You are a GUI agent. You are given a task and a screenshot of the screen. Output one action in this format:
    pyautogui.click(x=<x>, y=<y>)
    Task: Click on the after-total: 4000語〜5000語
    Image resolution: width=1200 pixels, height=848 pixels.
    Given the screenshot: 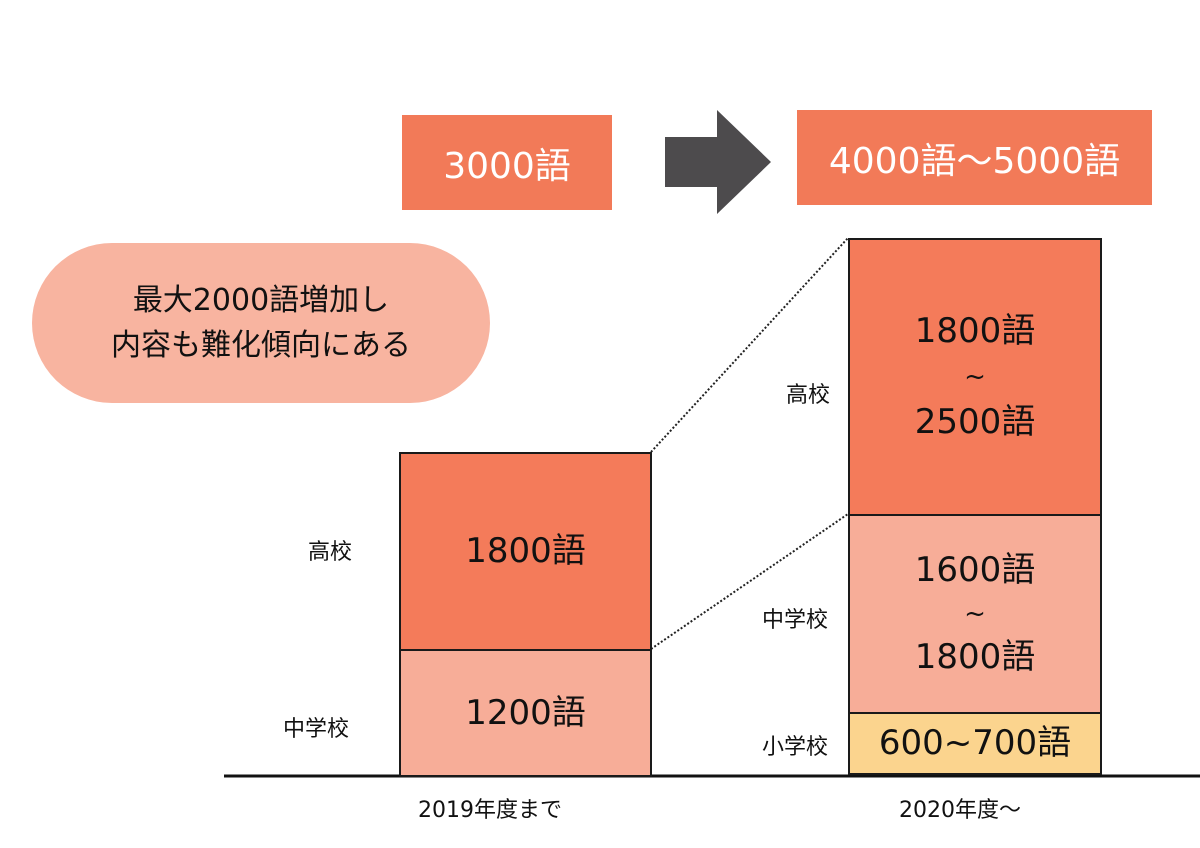 What is the action you would take?
    pyautogui.click(x=974, y=161)
    